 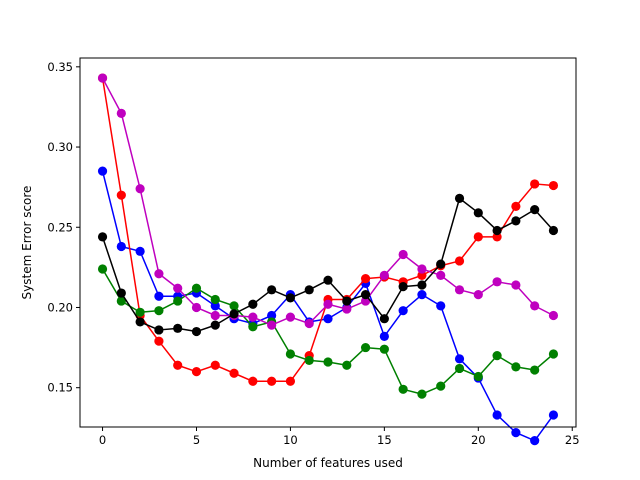 I want to click on x-tick-label: 5, so click(x=196, y=440).